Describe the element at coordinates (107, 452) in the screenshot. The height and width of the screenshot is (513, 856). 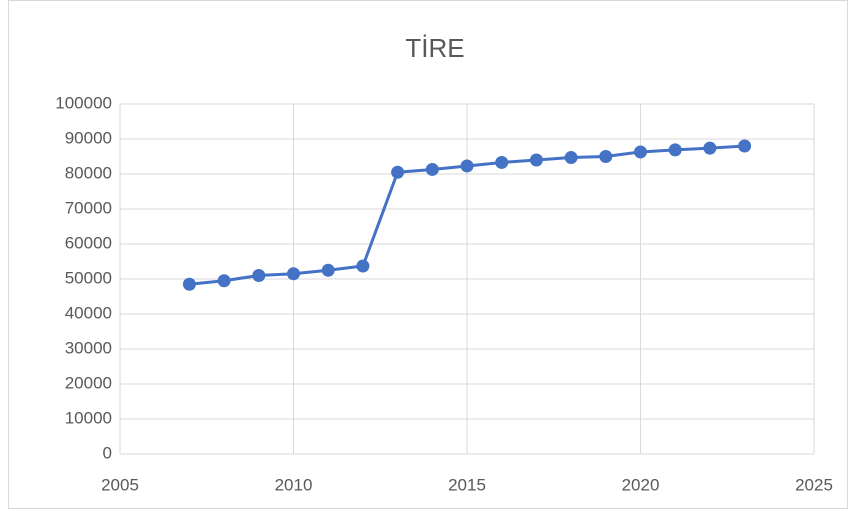
I see `y-tick-label: 0` at that location.